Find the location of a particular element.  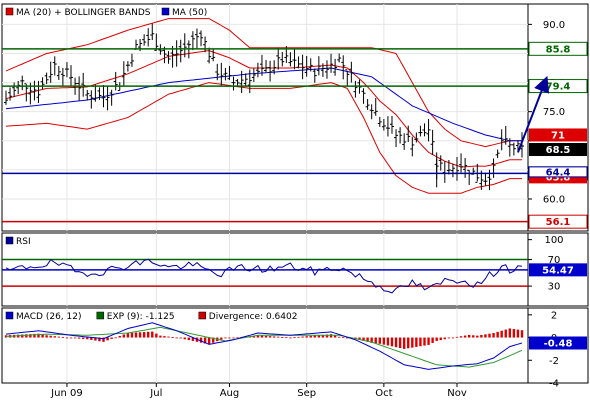

price-ytick-label: 90.0 is located at coordinates (554, 25).